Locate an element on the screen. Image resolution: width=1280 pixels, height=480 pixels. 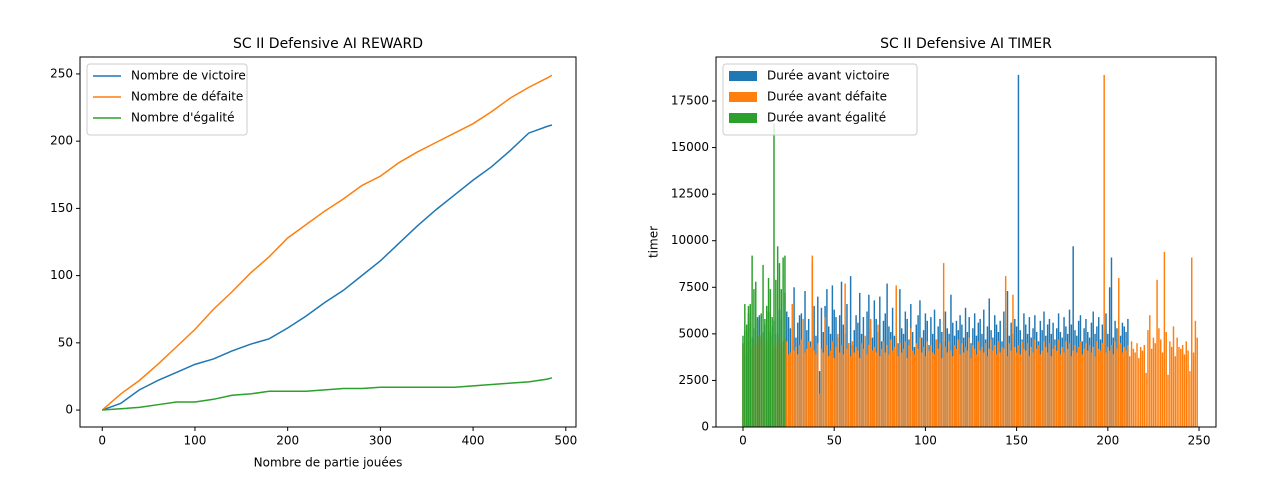
legend-box is located at coordinates (820, 99).